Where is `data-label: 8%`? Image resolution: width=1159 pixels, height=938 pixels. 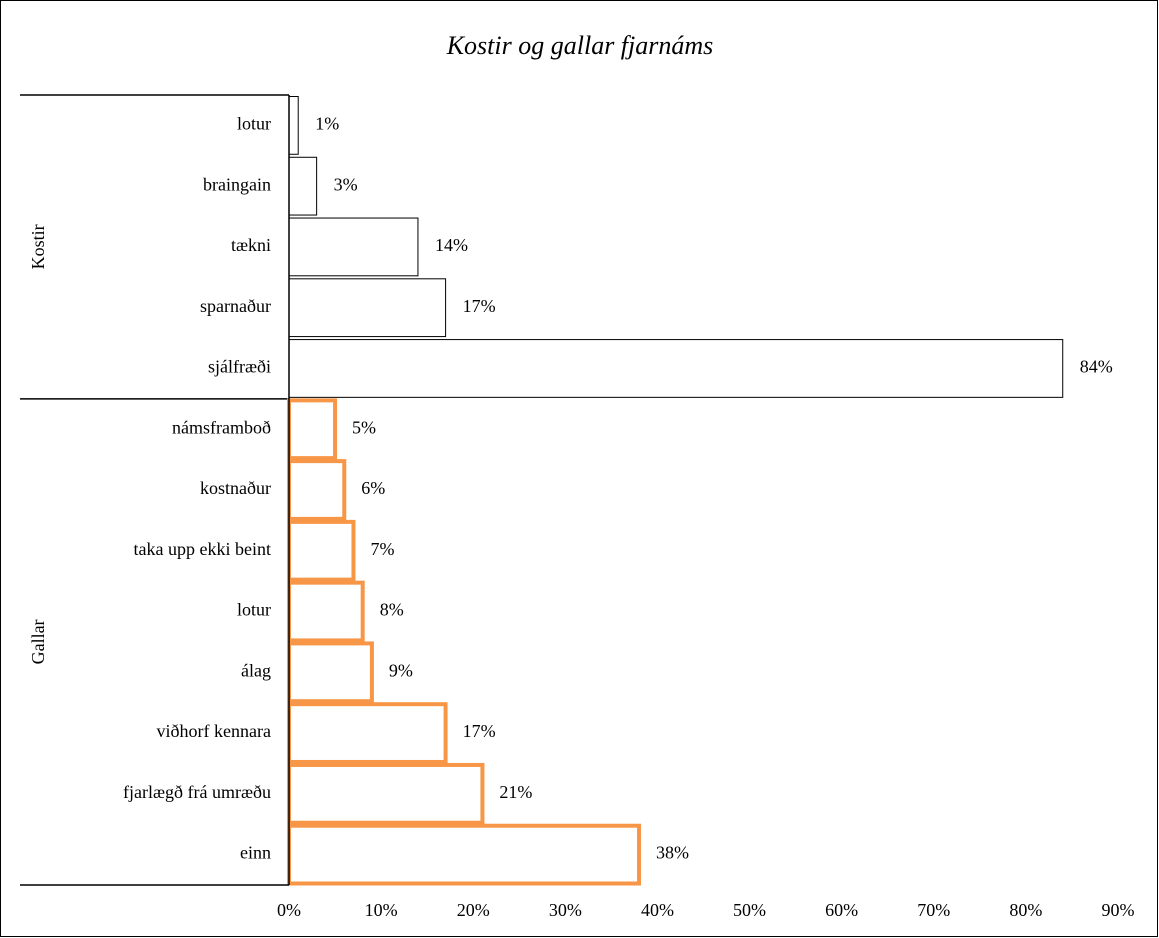
data-label: 8% is located at coordinates (392, 610).